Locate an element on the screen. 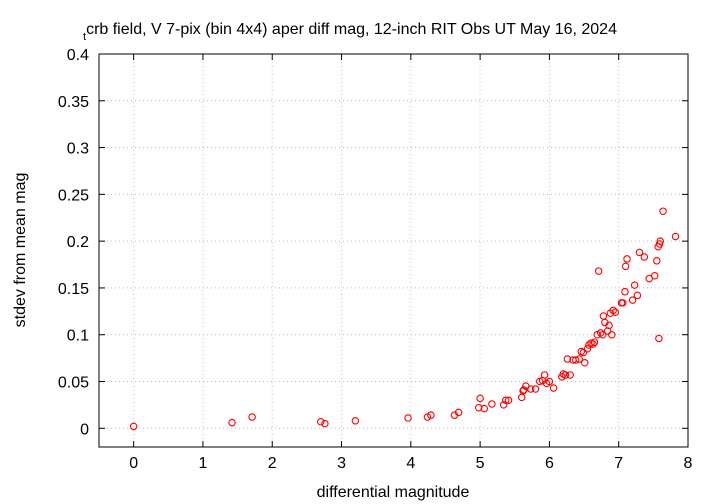  y-tick-label: 0 is located at coordinates (84, 429).